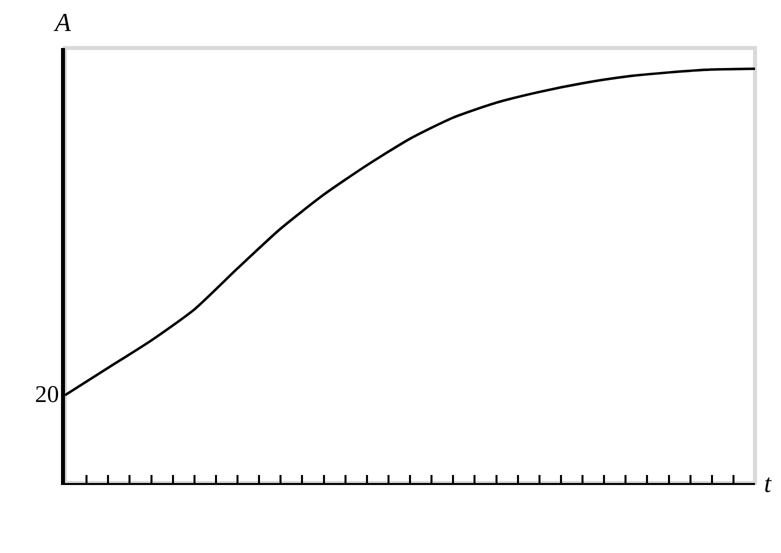  Describe the element at coordinates (768, 483) in the screenshot. I see `x-axis-title: t` at that location.